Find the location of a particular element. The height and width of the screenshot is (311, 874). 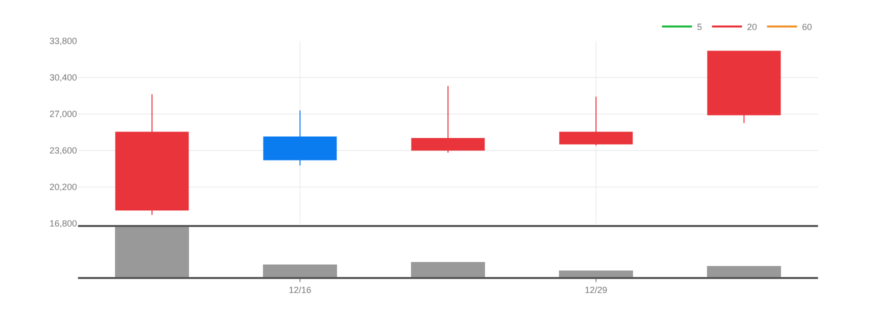

y-tick-label: 16,800 is located at coordinates (63, 223).